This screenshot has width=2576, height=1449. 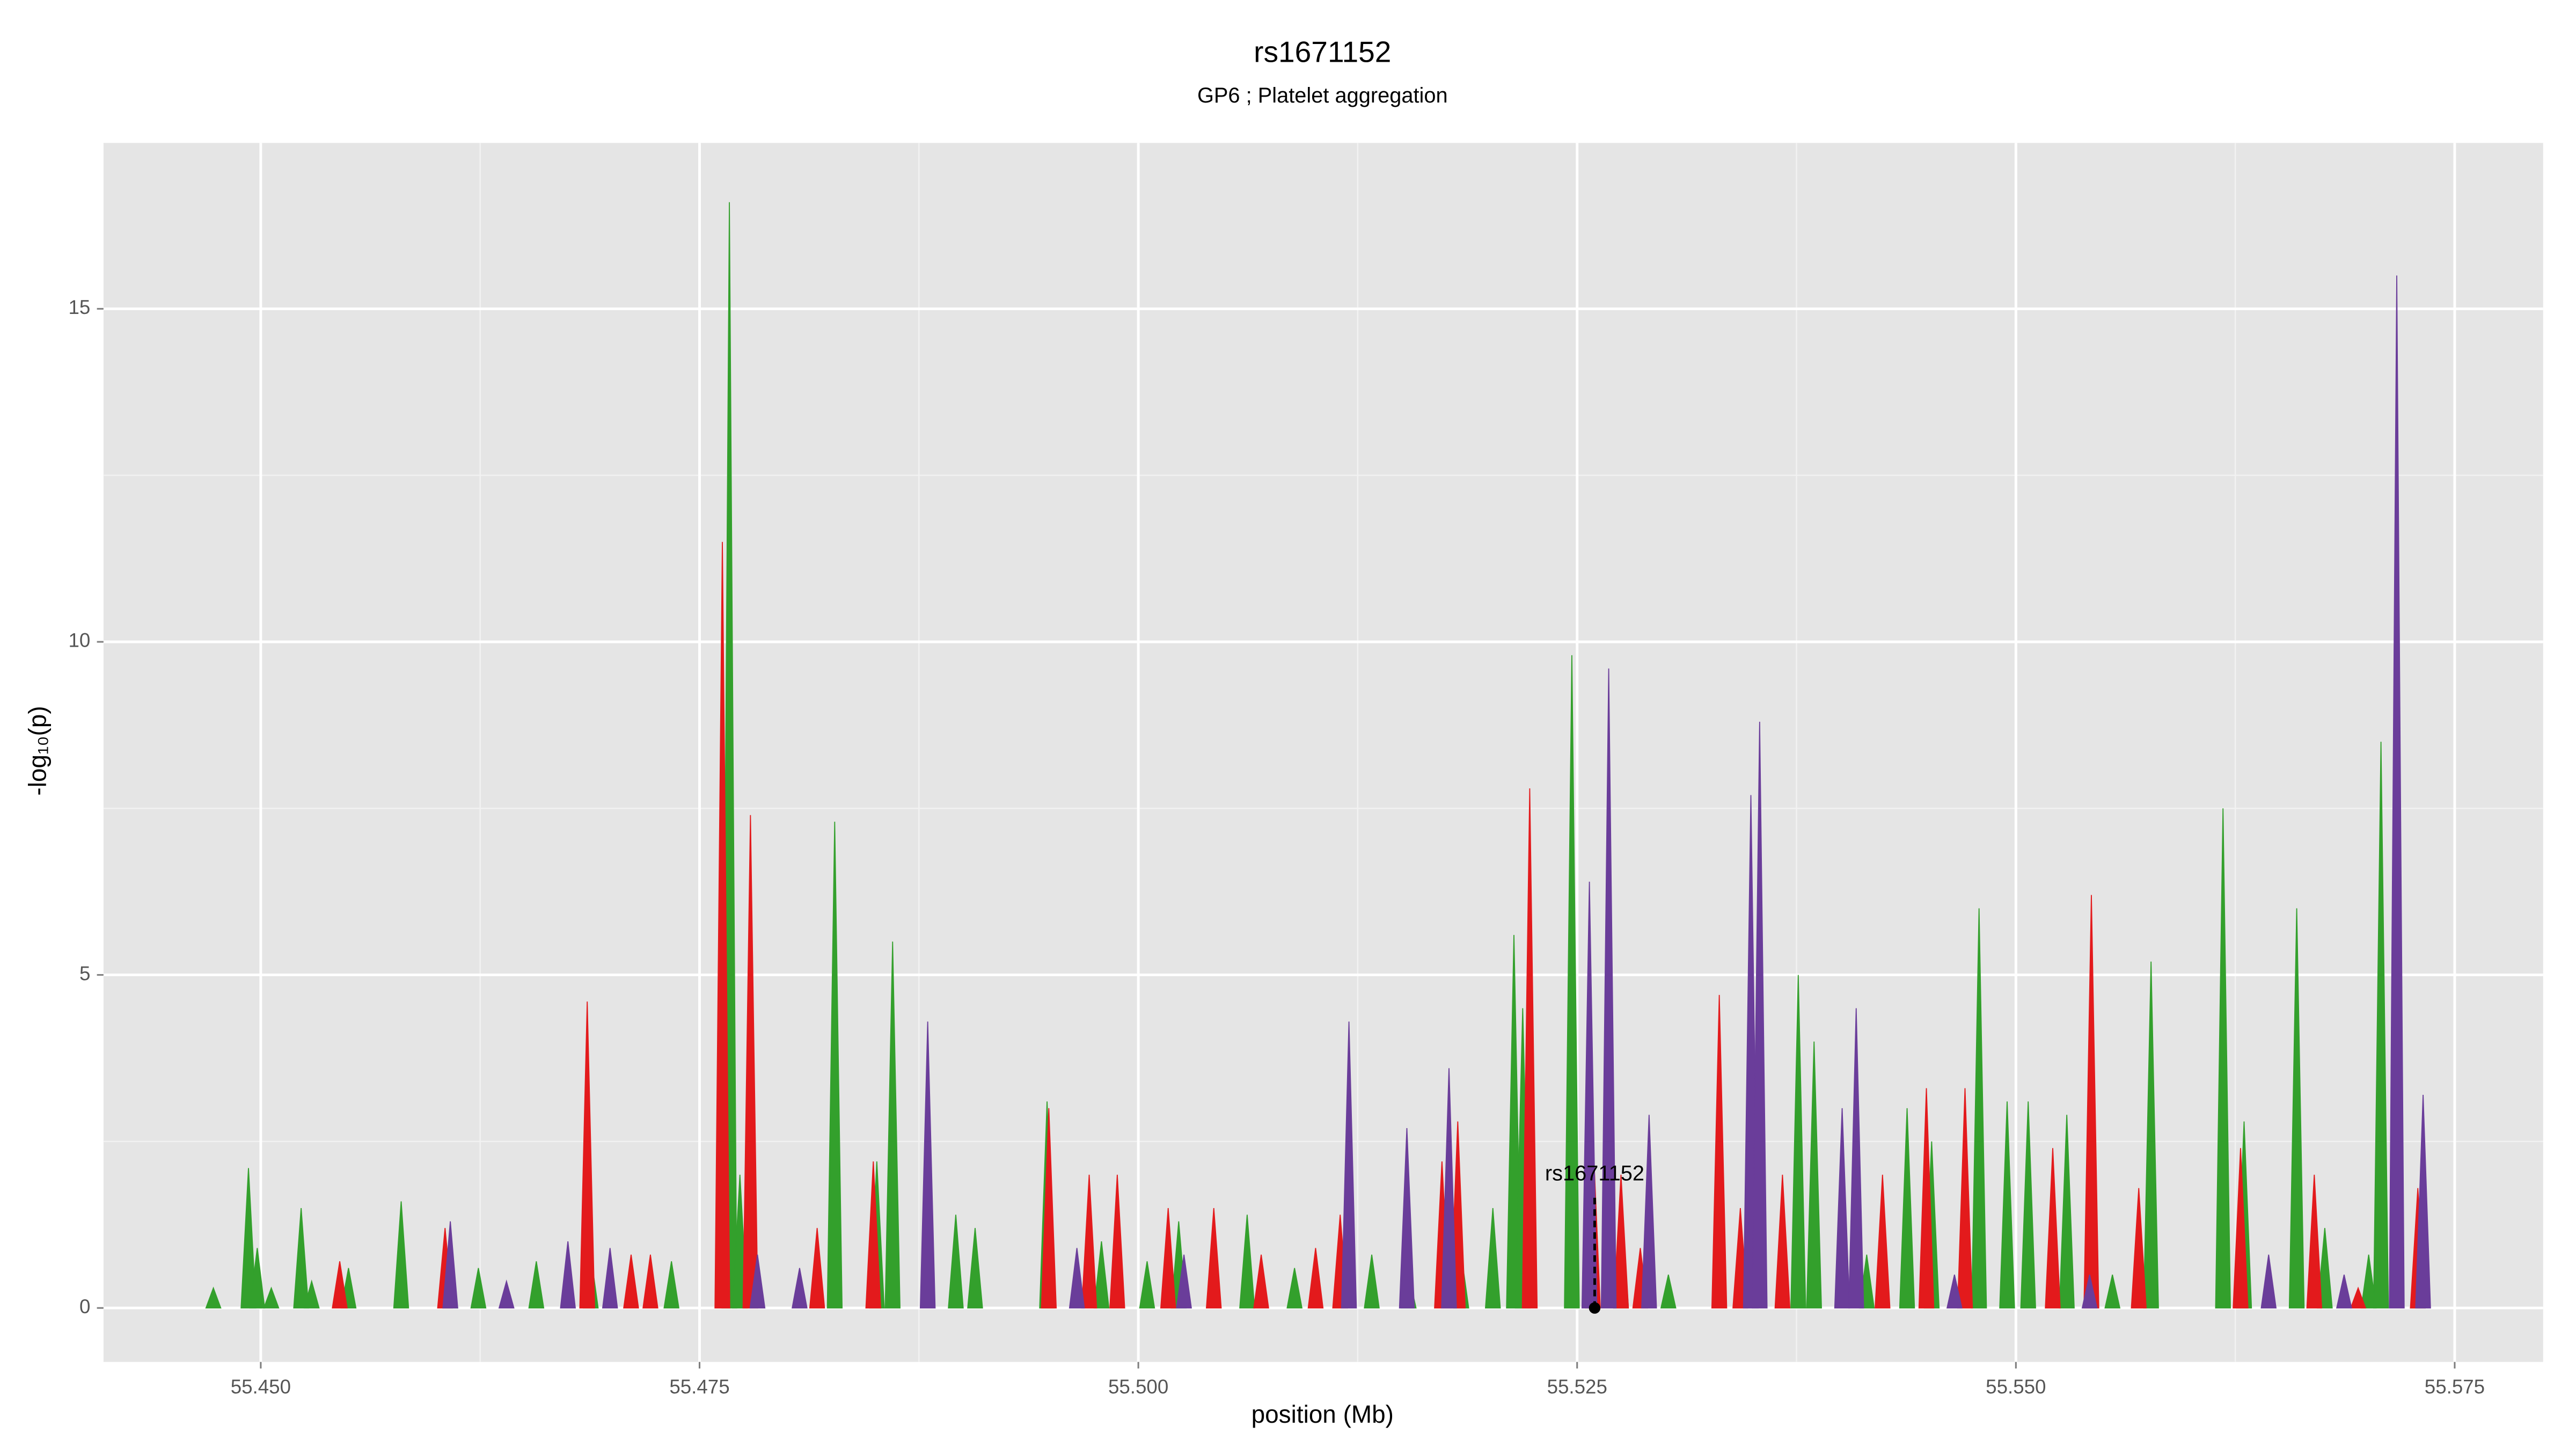 I want to click on annotation-point, so click(x=1595, y=1308).